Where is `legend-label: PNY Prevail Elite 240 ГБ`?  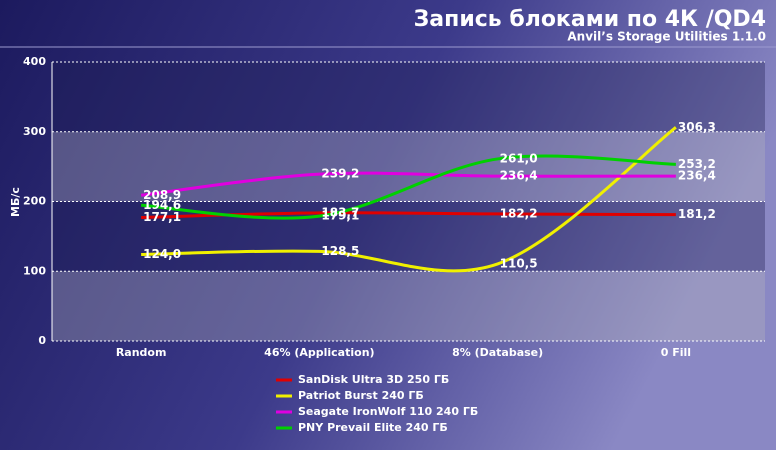 legend-label: PNY Prevail Elite 240 ГБ is located at coordinates (373, 427).